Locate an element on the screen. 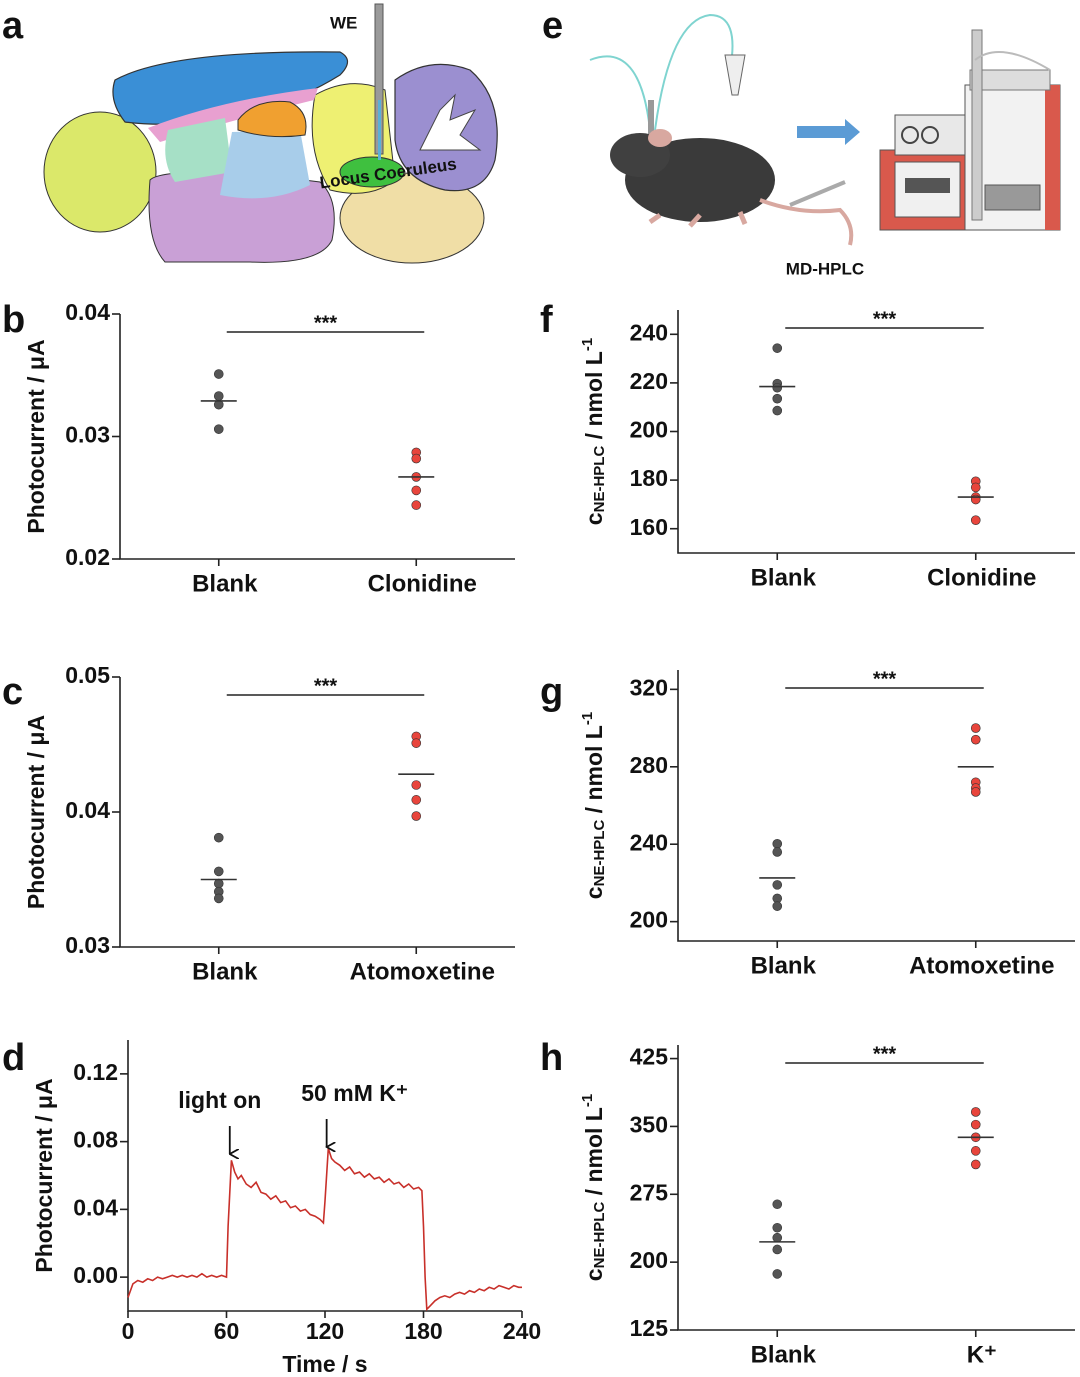 Image resolution: width=1080 pixels, height=1377 pixels. y-tick-label: 280 is located at coordinates (649, 765).